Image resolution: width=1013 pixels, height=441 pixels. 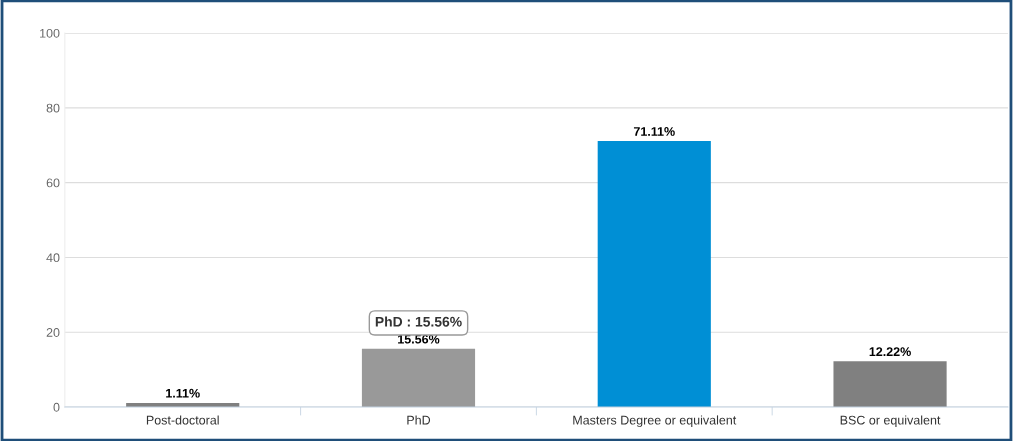 I want to click on y-tick-label: 20, so click(x=53, y=332).